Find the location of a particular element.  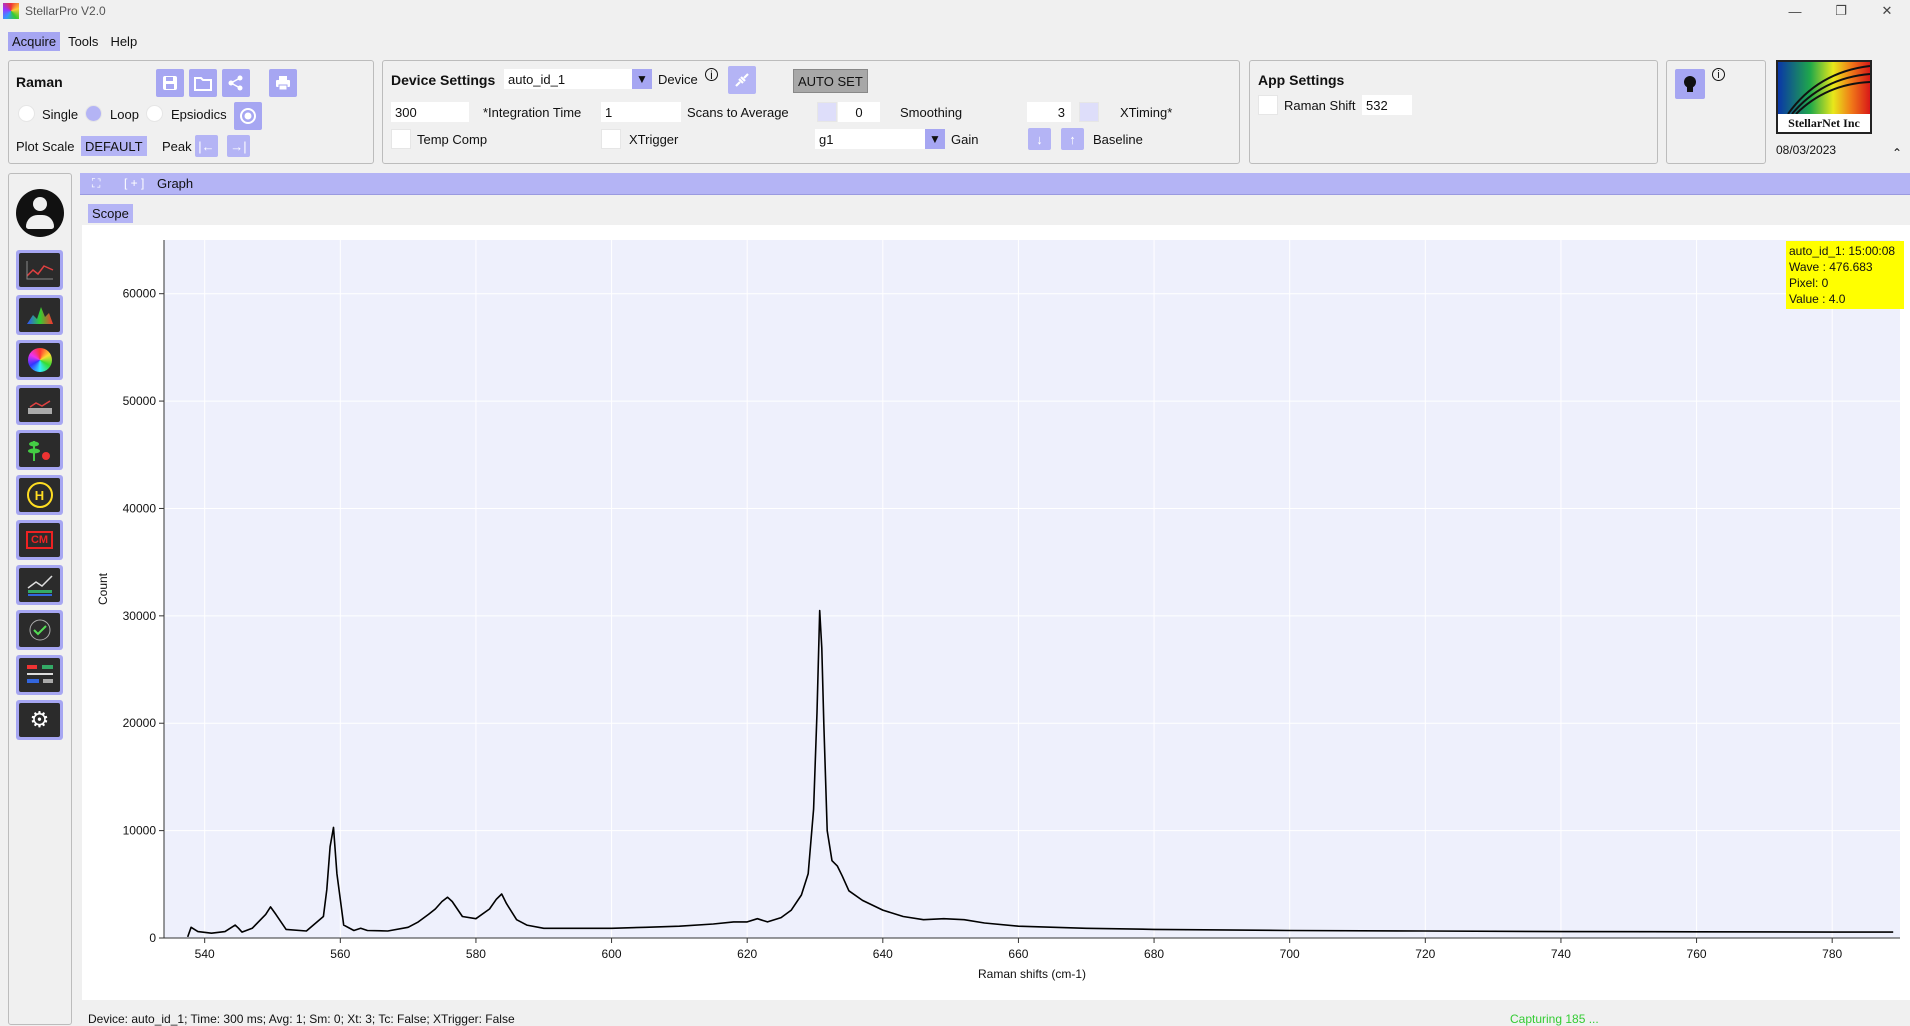

window-controls: — ❐ ✕ is located at coordinates (1841, 11).